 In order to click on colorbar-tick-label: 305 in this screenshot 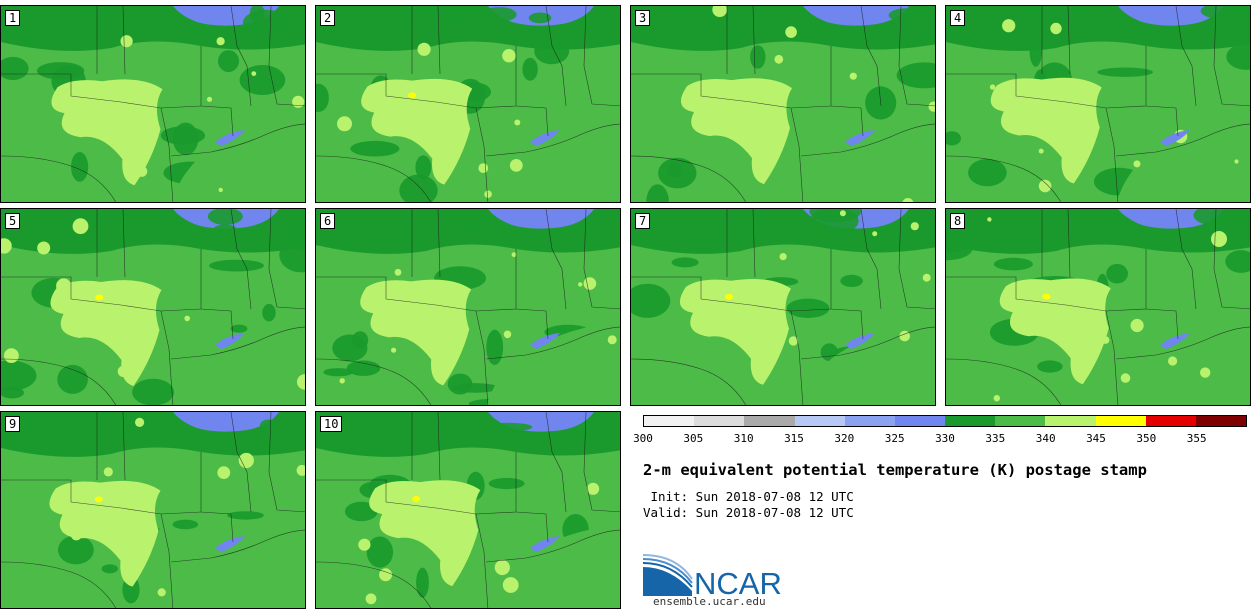, I will do `click(693, 438)`.